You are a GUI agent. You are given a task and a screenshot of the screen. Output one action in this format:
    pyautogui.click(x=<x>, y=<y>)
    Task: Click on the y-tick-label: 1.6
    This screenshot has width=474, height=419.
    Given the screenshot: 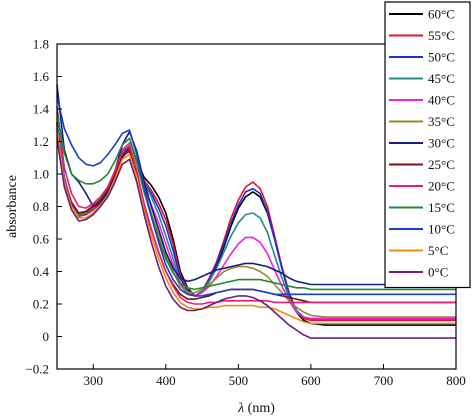 What is the action you would take?
    pyautogui.click(x=41, y=76)
    